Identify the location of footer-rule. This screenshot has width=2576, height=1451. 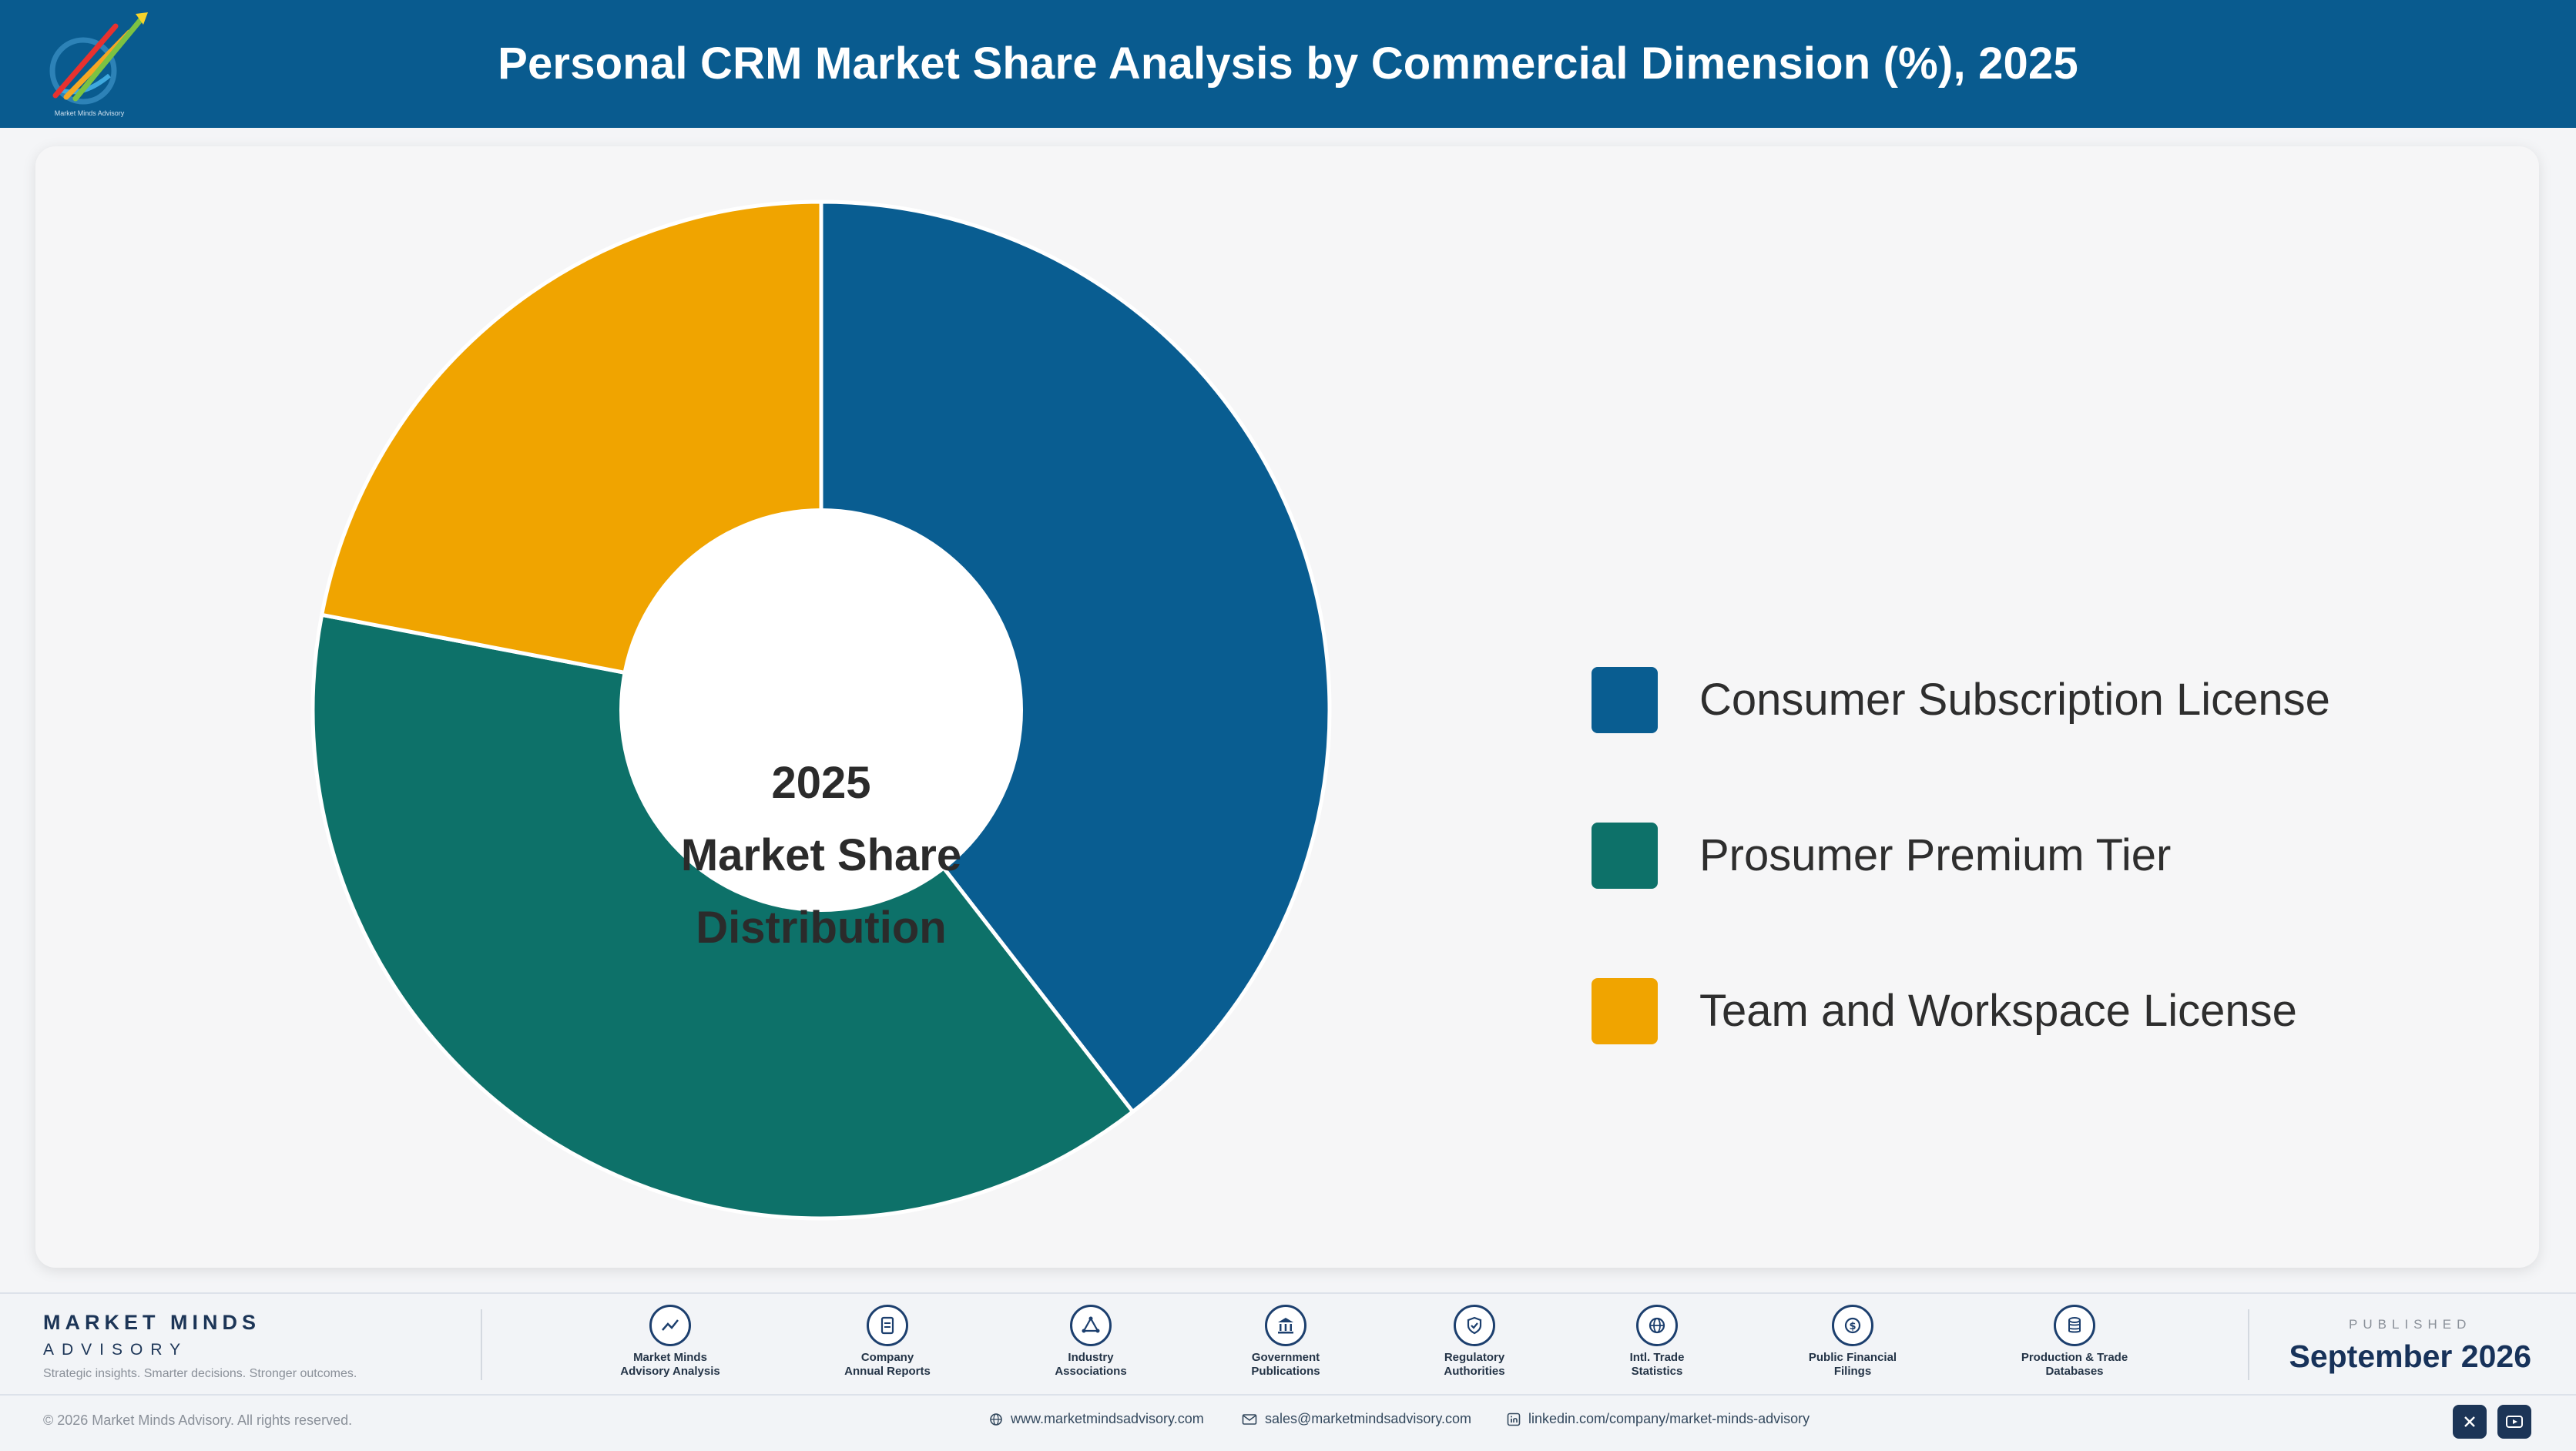
(1288, 1395).